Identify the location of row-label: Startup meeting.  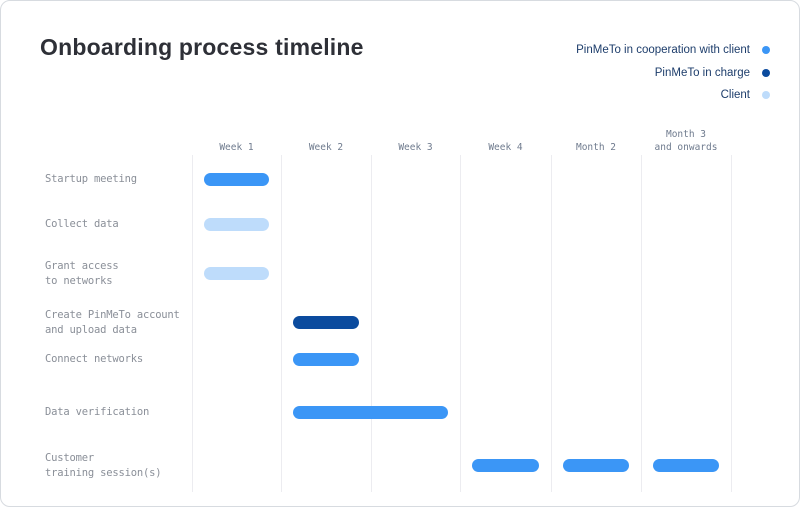
(91, 179).